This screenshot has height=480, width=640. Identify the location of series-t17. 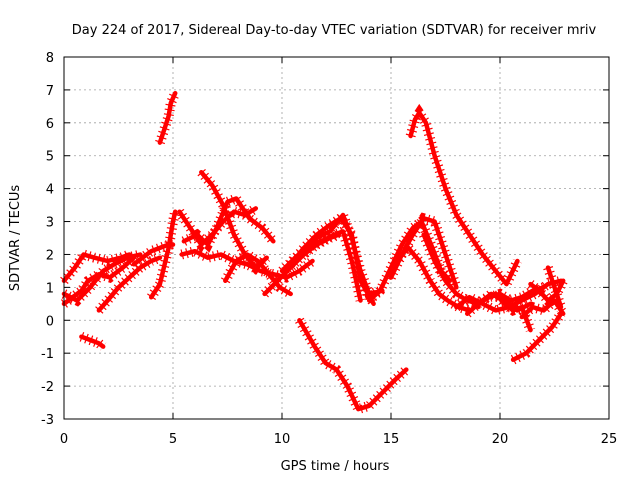
(342, 252).